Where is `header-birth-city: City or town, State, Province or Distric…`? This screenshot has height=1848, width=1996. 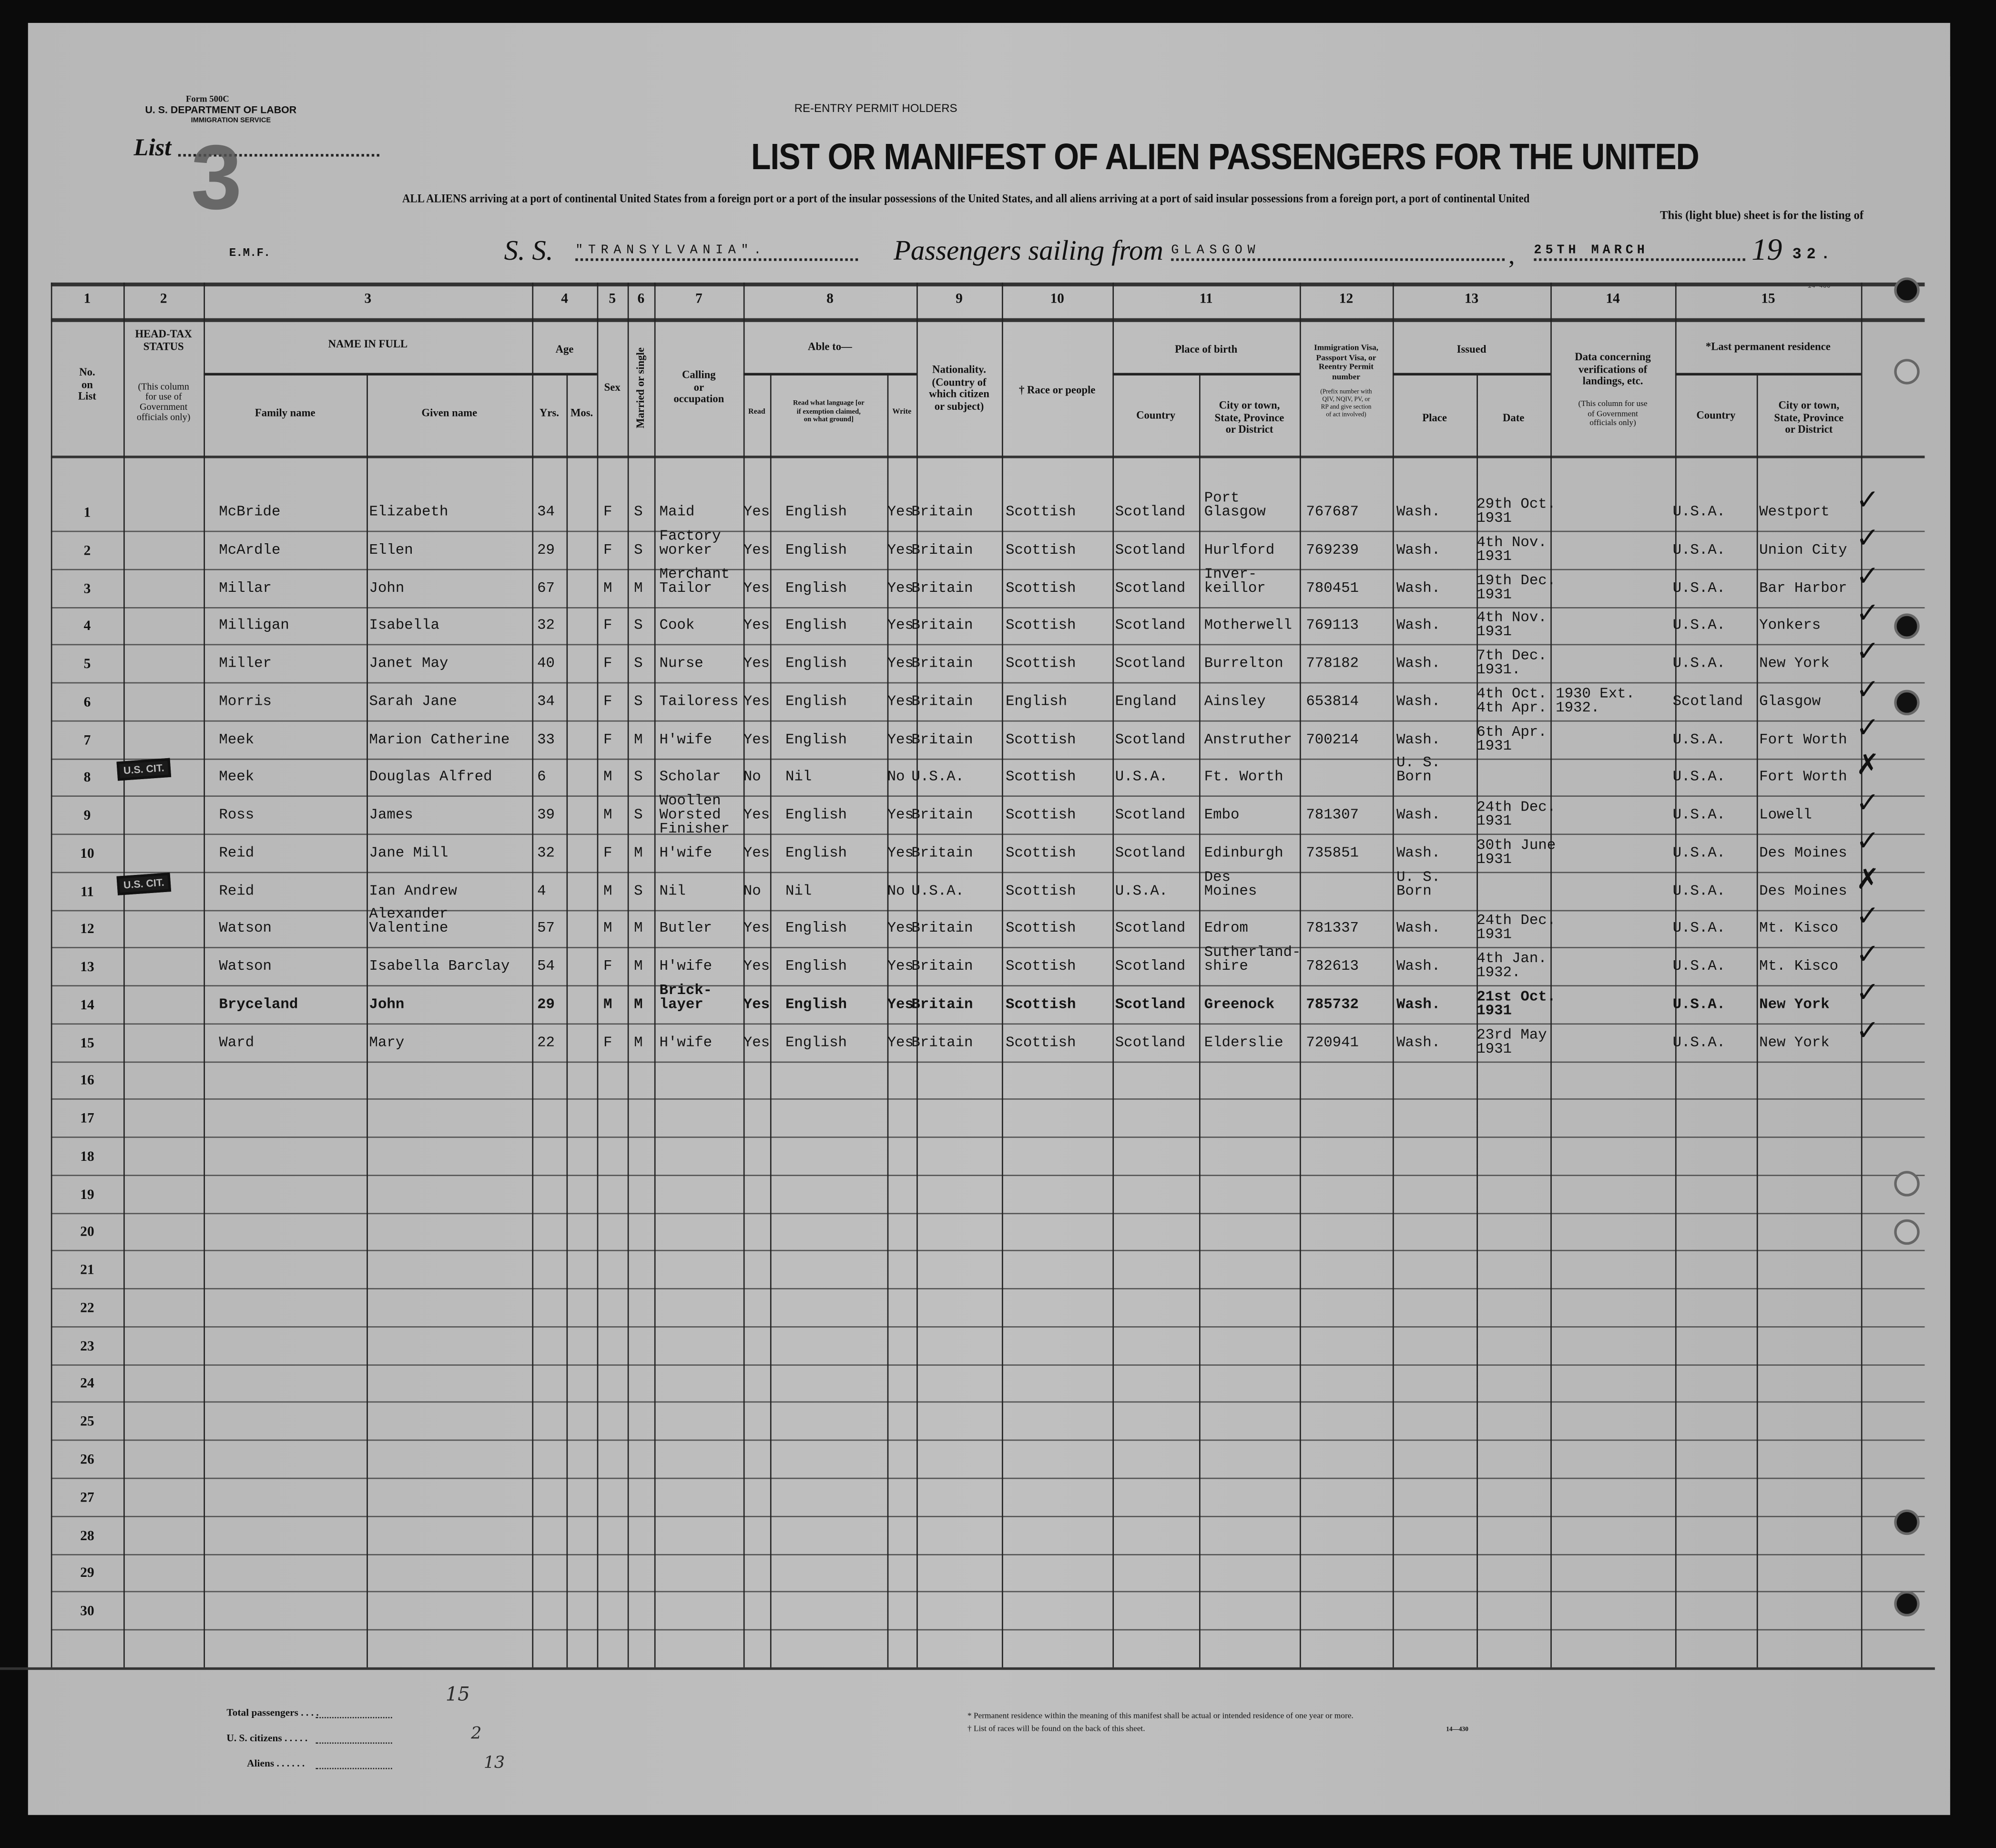
header-birth-city: City or town, State, Province or Distric… is located at coordinates (1249, 417).